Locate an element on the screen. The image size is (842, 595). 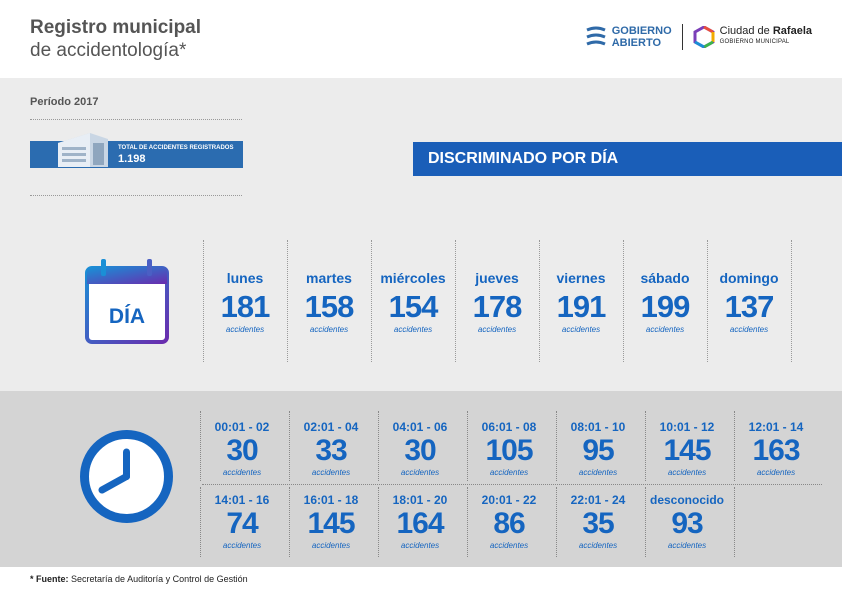
hour-value: 35 is located at coordinates (598, 523).